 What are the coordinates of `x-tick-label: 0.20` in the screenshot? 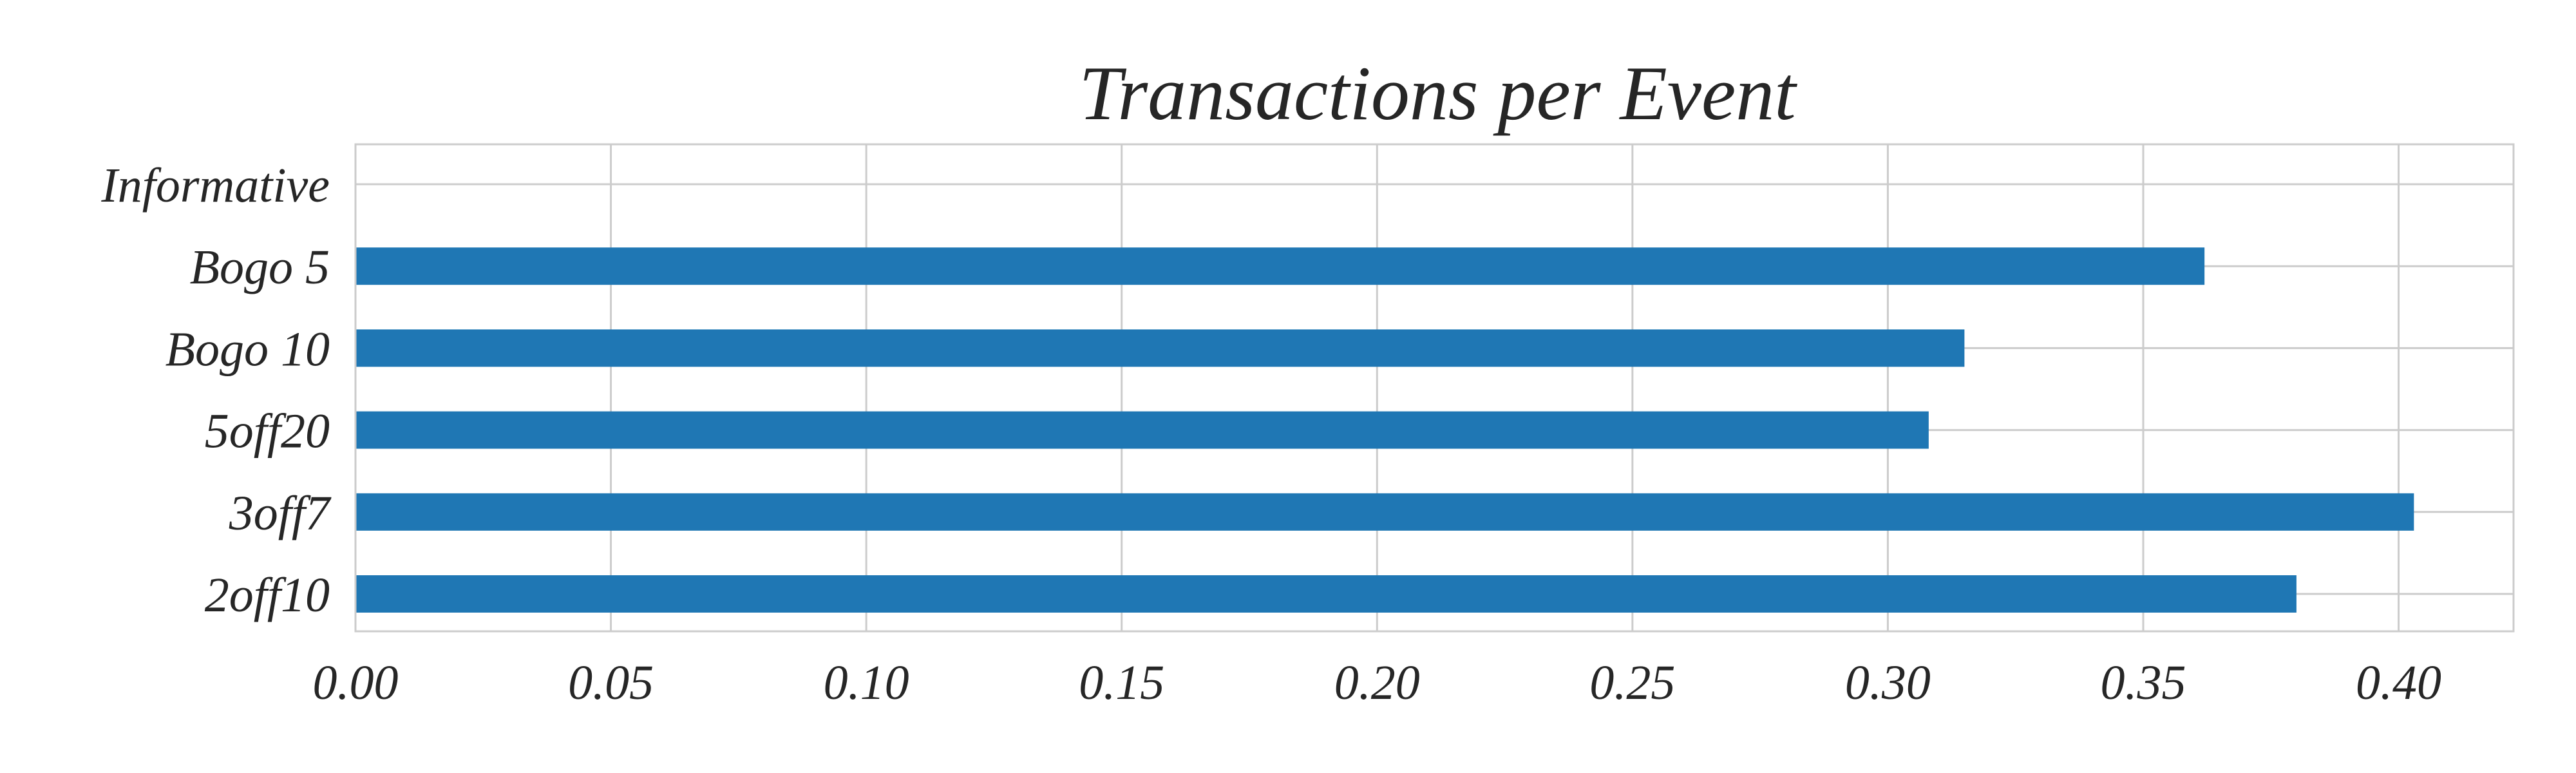 It's located at (1377, 683).